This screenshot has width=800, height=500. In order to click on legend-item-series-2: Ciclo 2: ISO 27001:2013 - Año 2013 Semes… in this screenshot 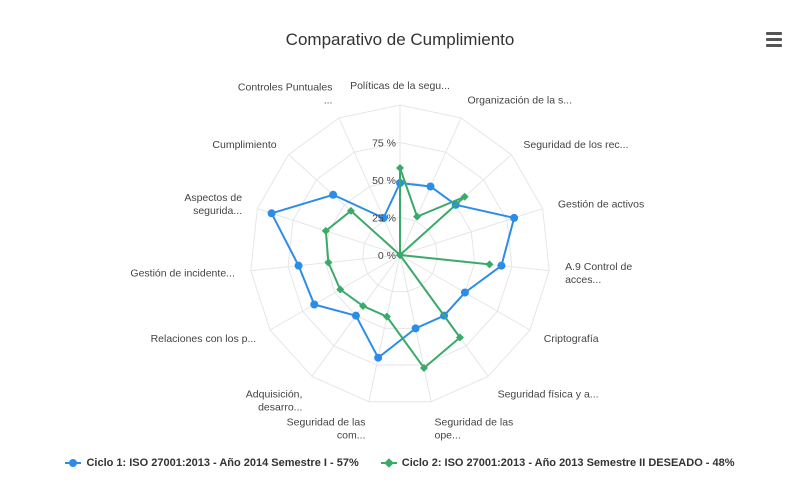, I will do `click(557, 463)`.